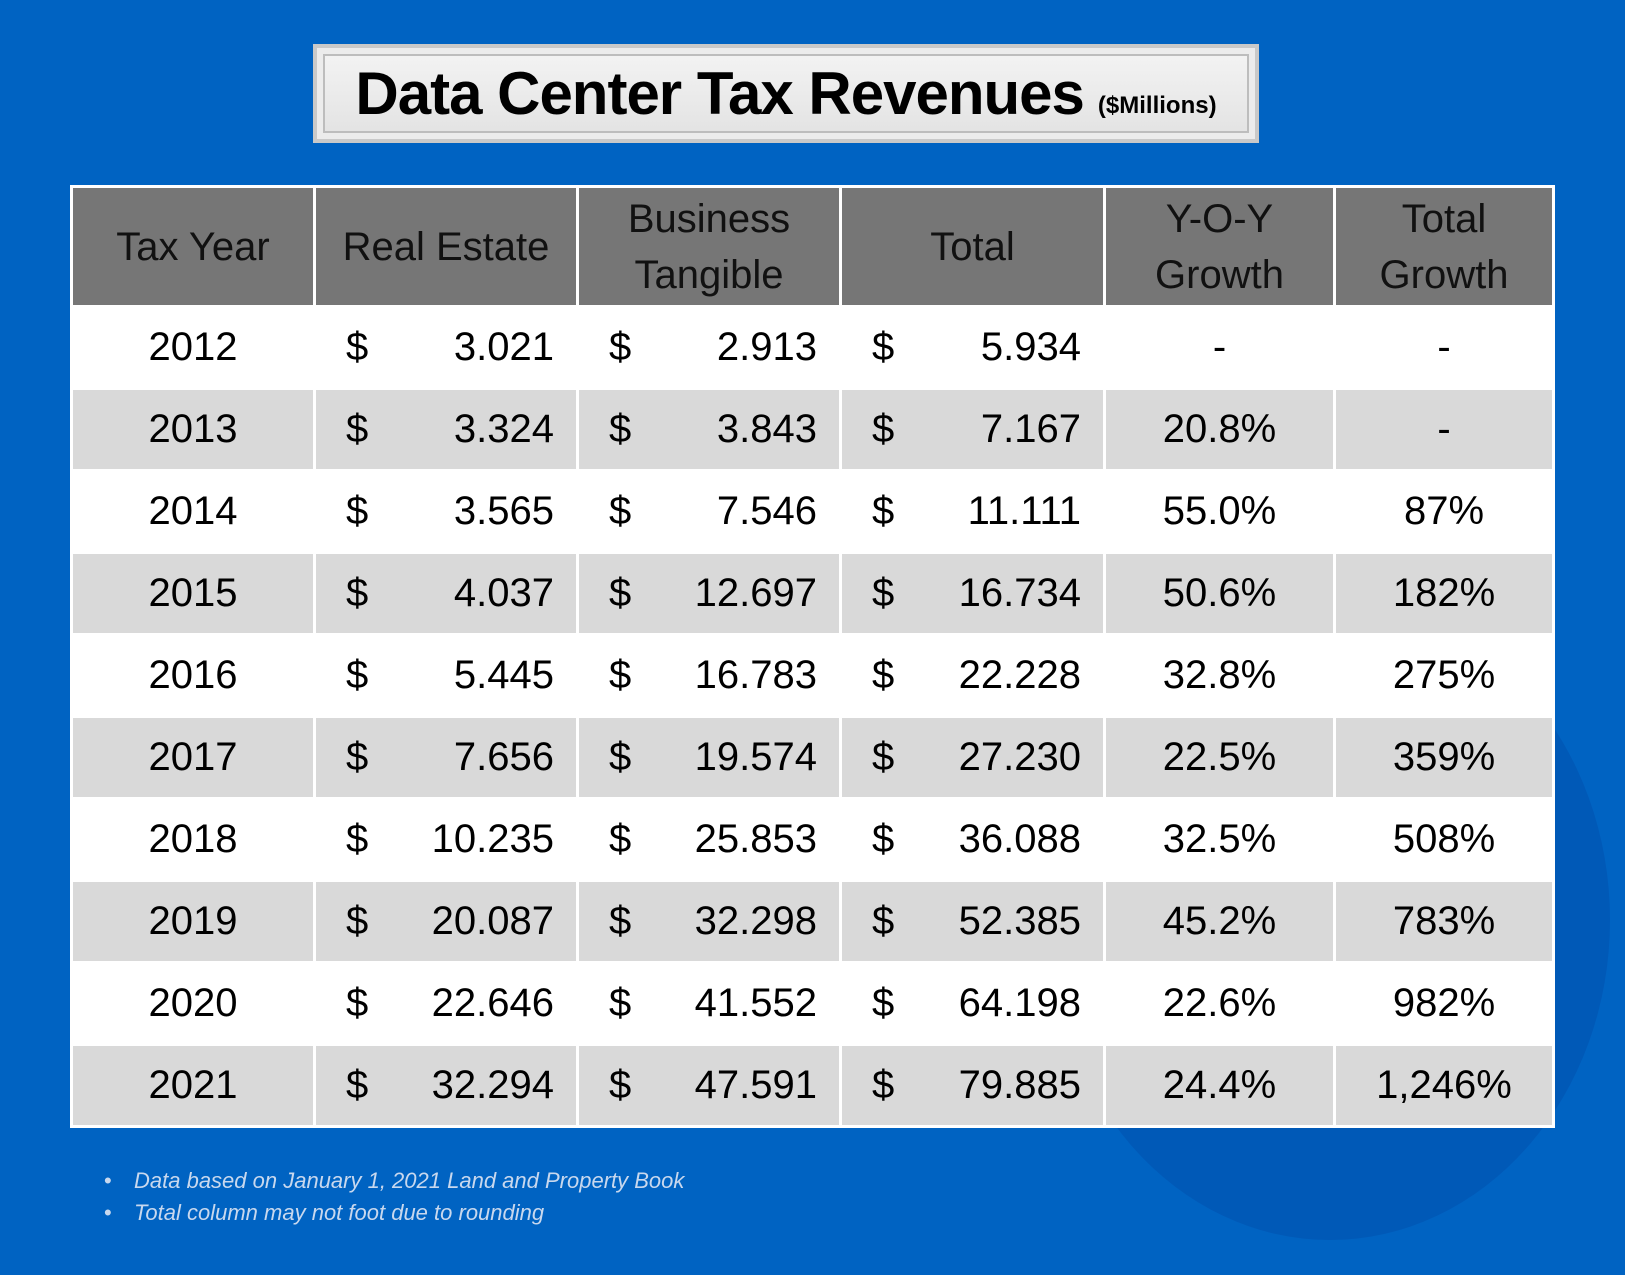 The height and width of the screenshot is (1275, 1625). I want to click on money-value: $27.230, so click(972, 757).